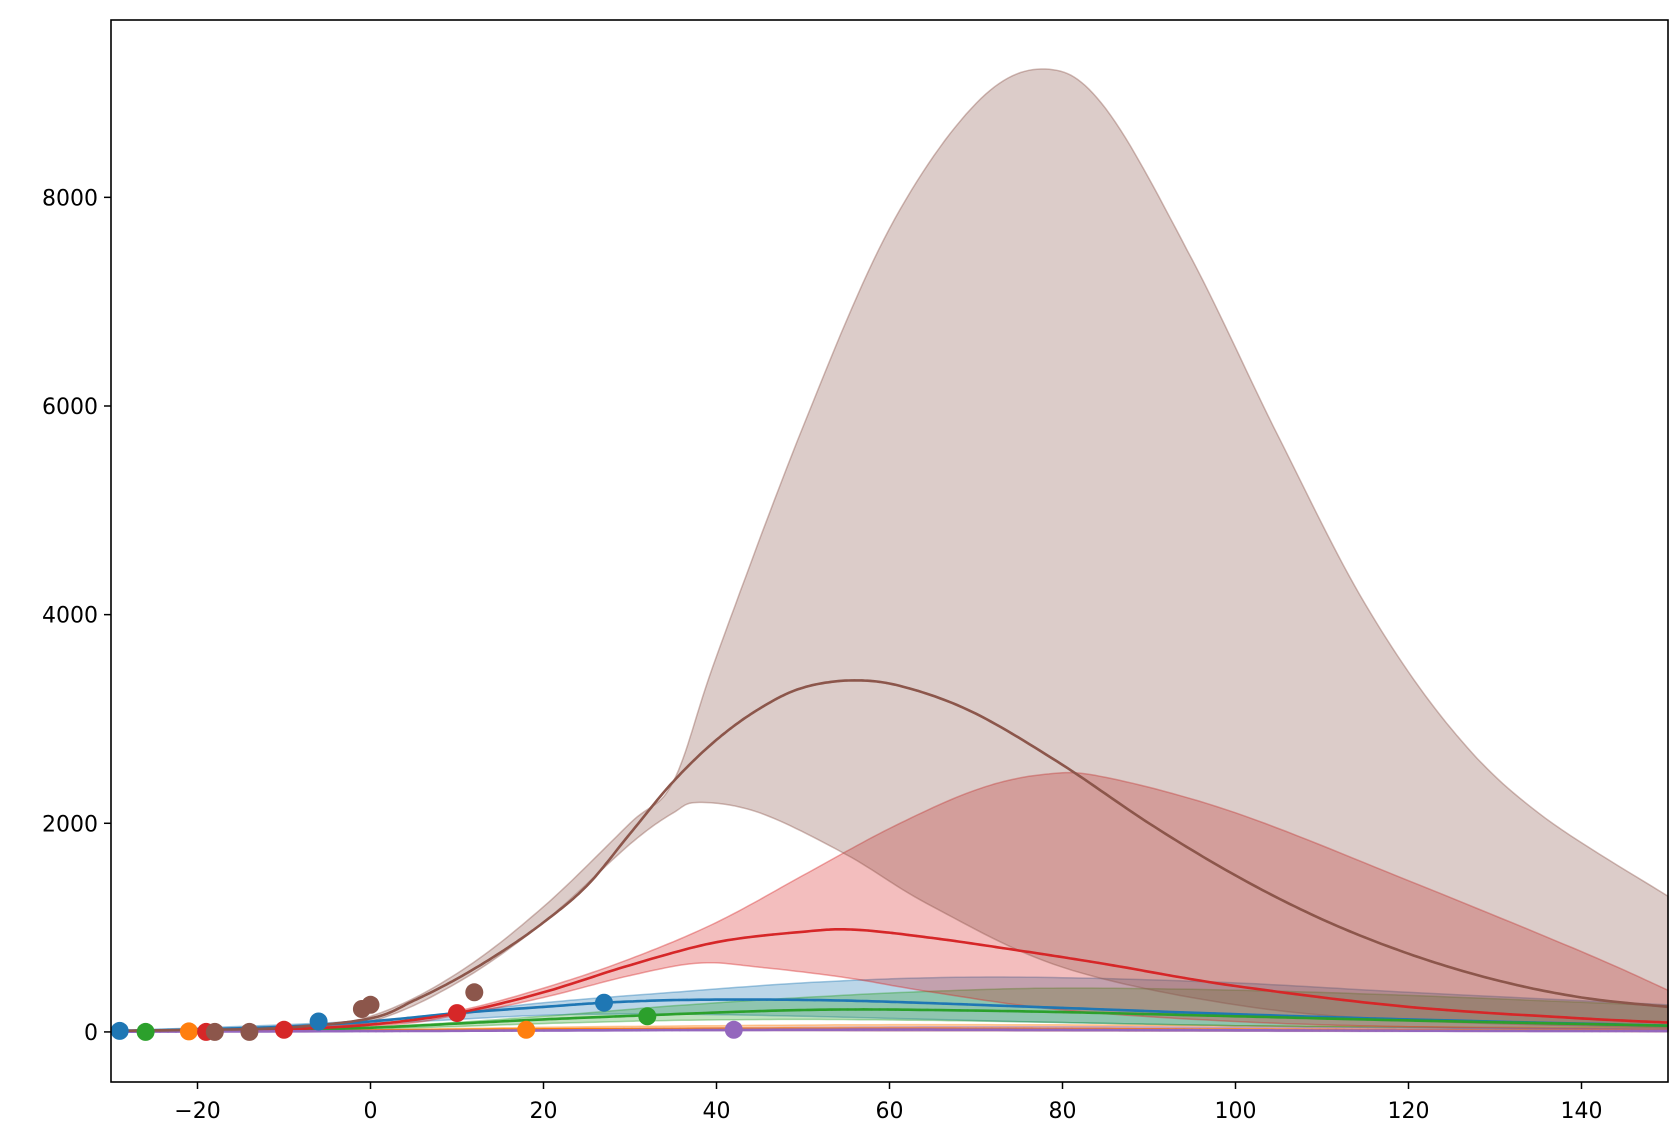 This screenshot has width=1680, height=1144. What do you see at coordinates (91, 1033) in the screenshot?
I see `y-tick-label: 0` at bounding box center [91, 1033].